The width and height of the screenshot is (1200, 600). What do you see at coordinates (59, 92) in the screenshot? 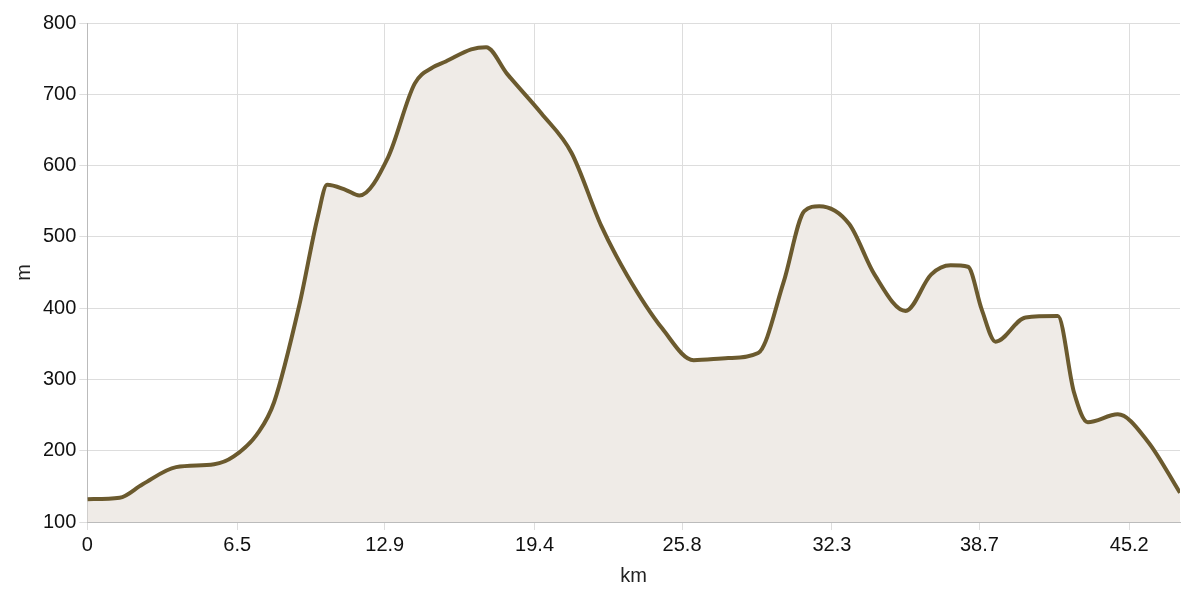
I see `y-tick-label: 700` at bounding box center [59, 92].